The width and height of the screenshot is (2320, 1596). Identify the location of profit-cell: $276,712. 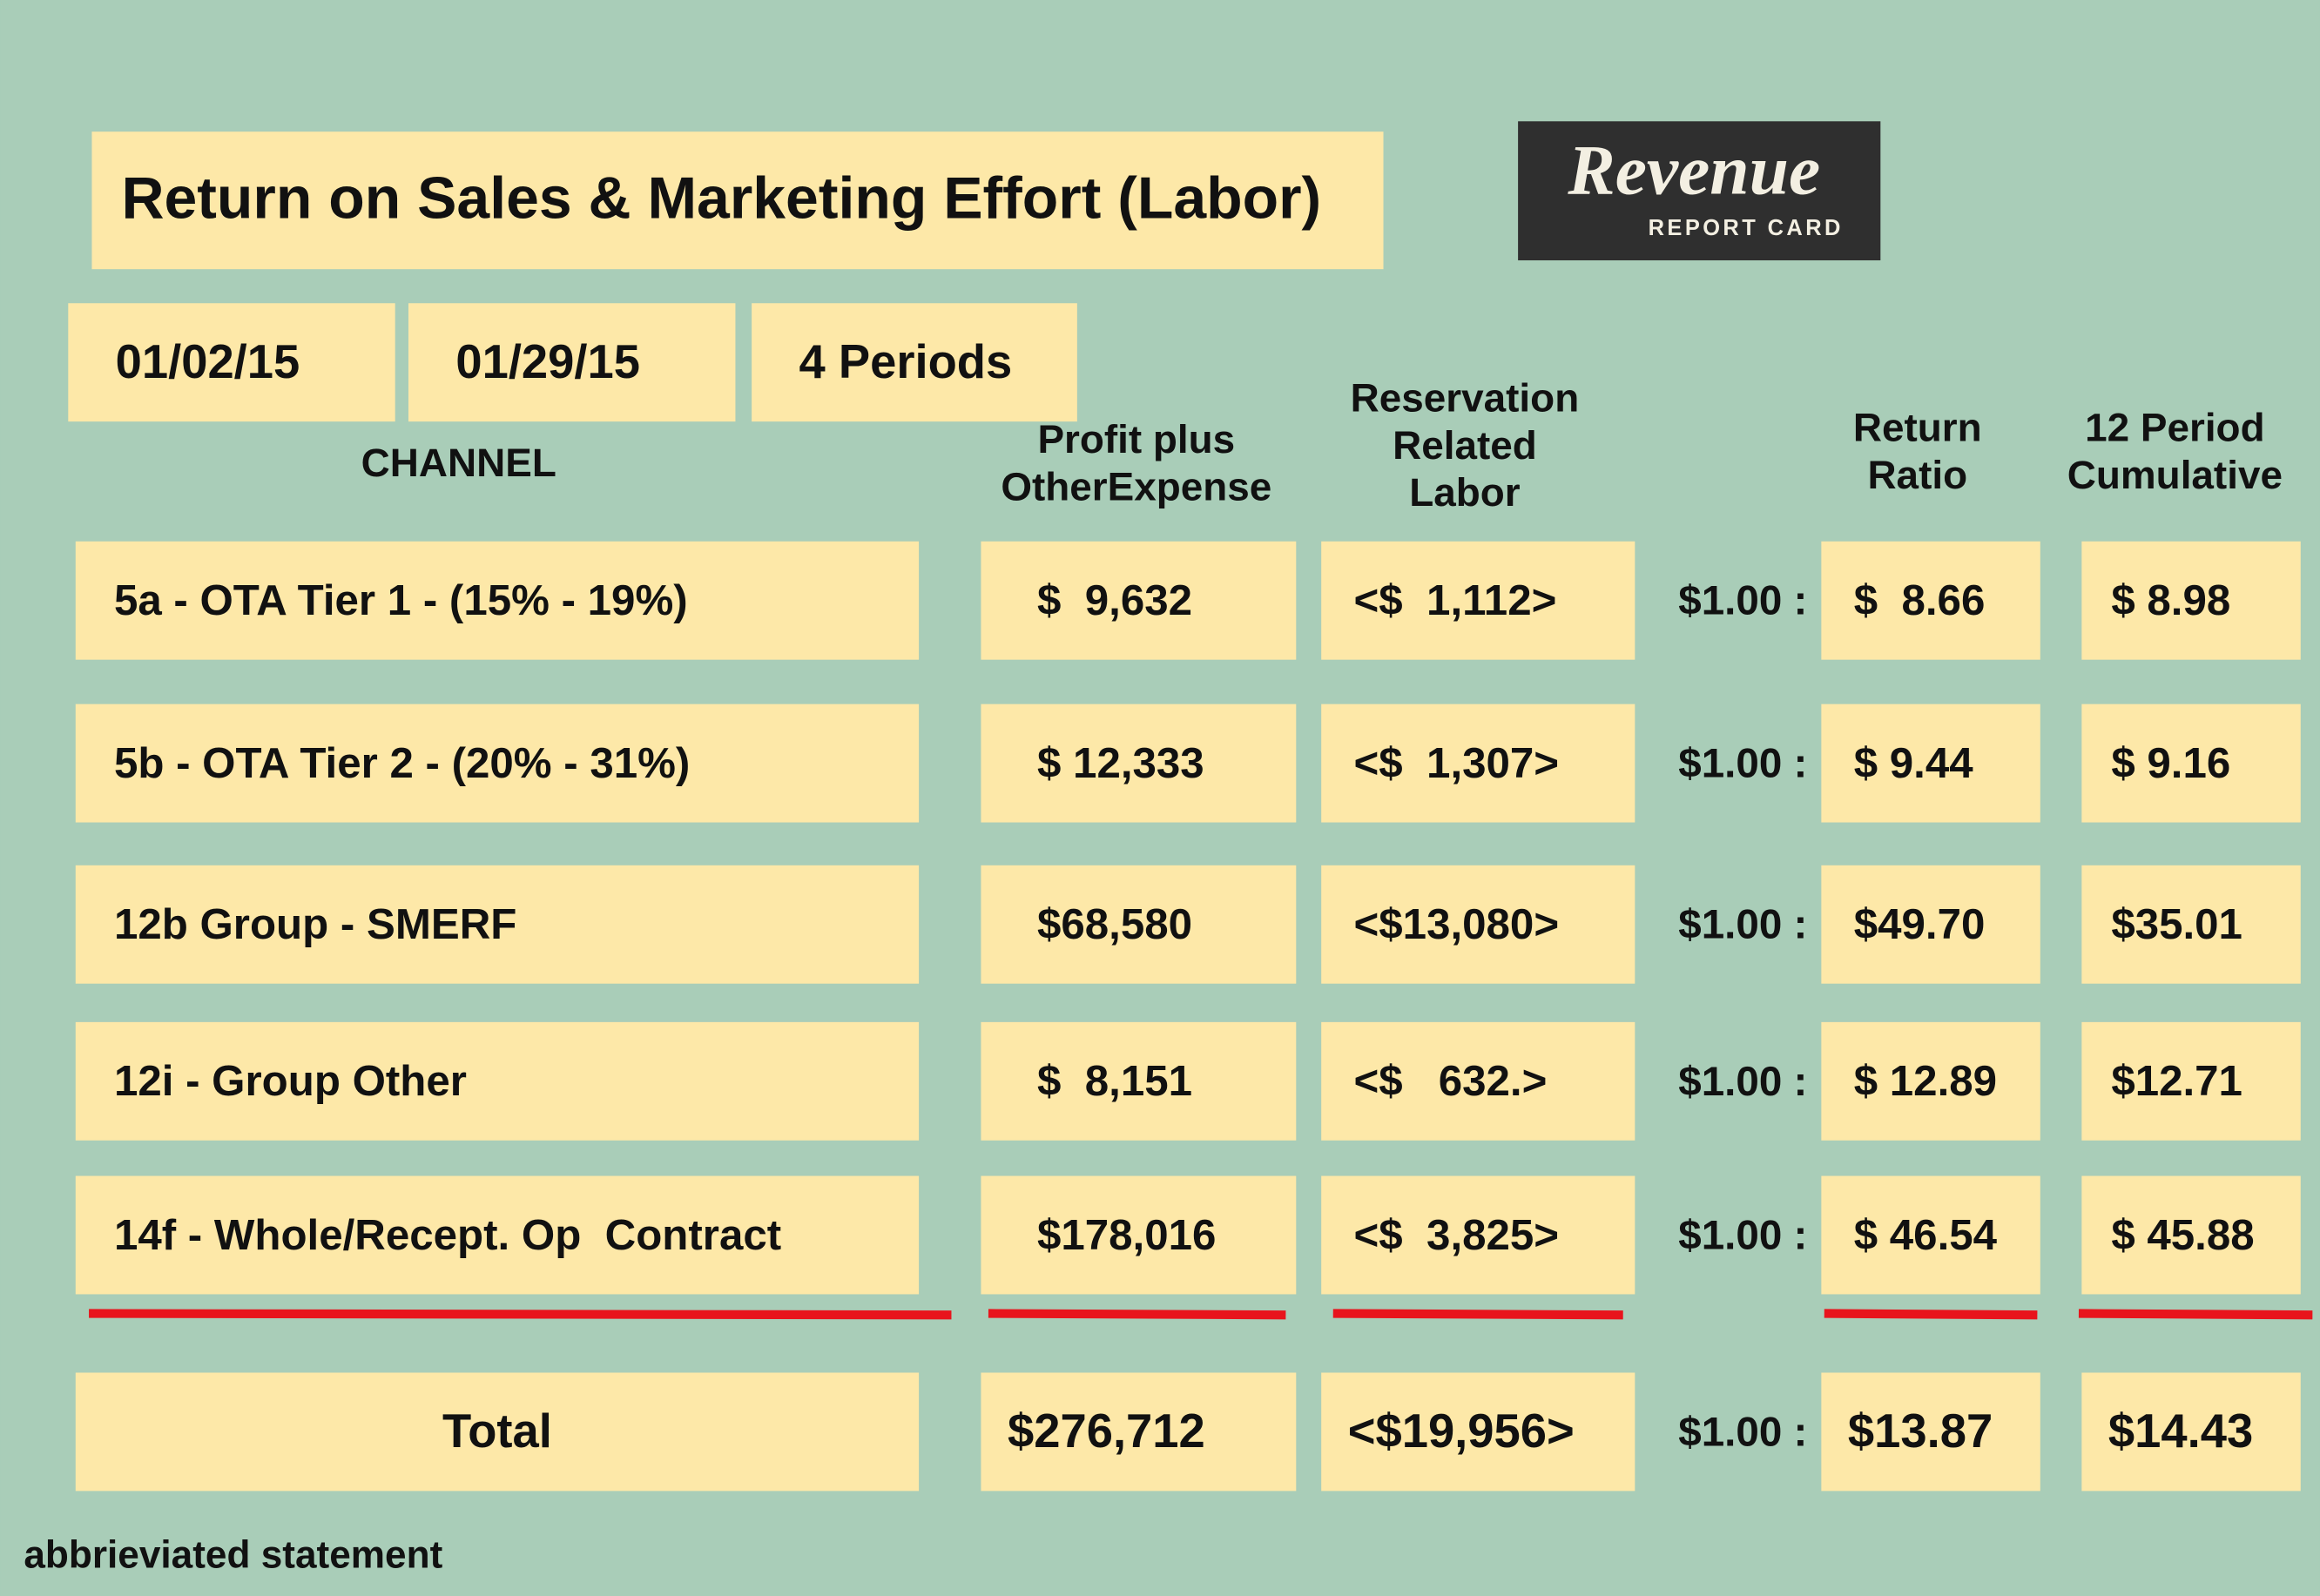
(1106, 1431).